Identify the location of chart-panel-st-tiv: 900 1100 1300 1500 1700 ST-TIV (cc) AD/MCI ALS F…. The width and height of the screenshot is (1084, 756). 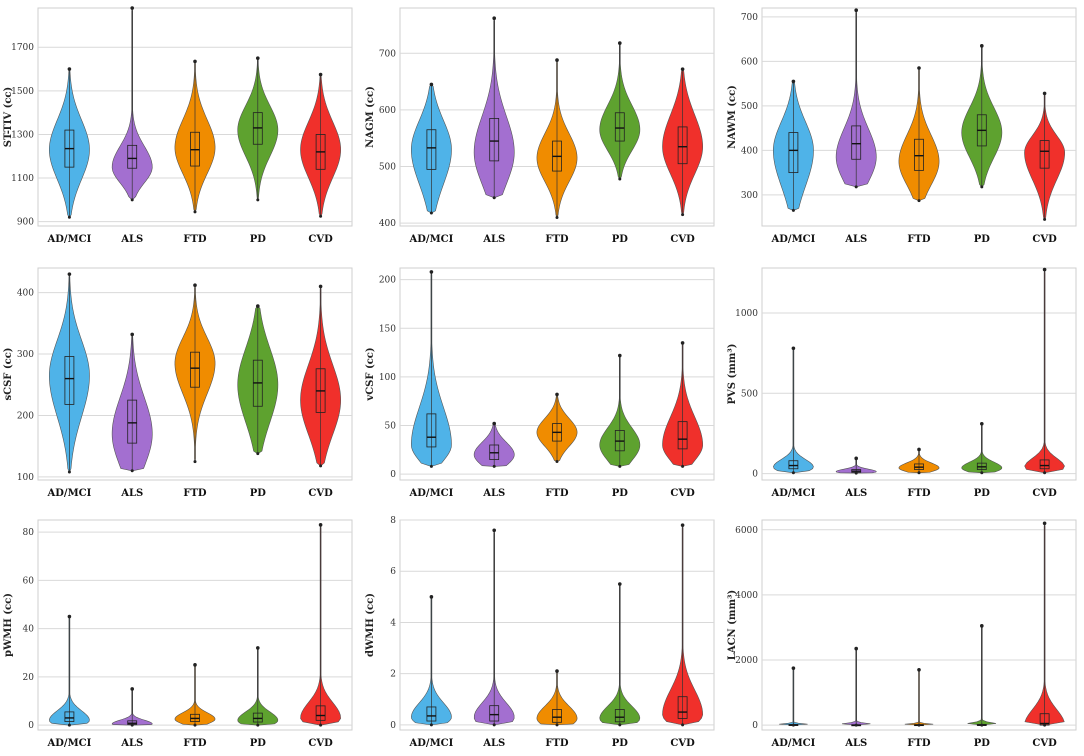
(180, 125).